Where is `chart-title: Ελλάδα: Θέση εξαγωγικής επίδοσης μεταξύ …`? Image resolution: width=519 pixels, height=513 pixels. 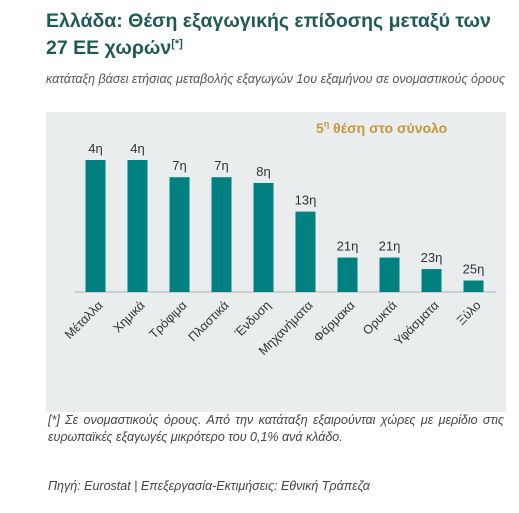
chart-title: Ελλάδα: Θέση εξαγωγικής επίδοσης μεταξύ … is located at coordinates (276, 35).